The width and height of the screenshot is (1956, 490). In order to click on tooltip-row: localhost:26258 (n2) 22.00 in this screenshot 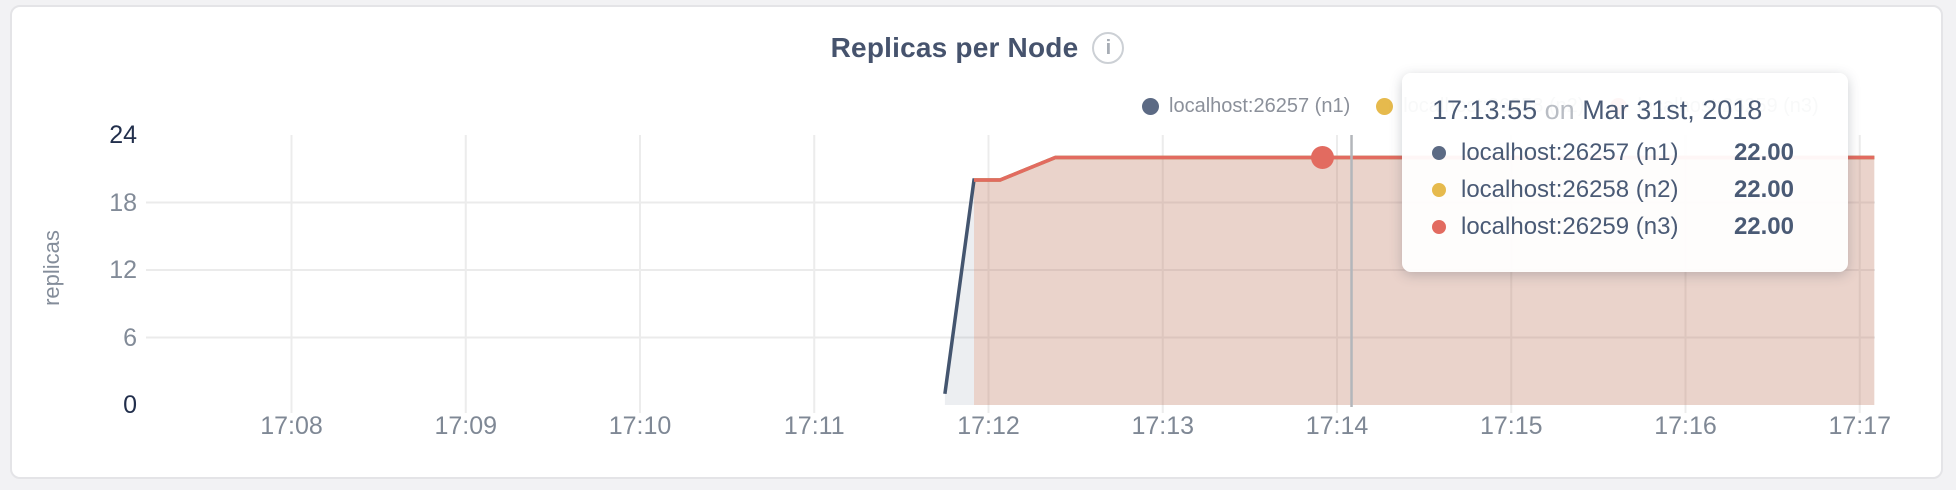, I will do `click(1627, 189)`.